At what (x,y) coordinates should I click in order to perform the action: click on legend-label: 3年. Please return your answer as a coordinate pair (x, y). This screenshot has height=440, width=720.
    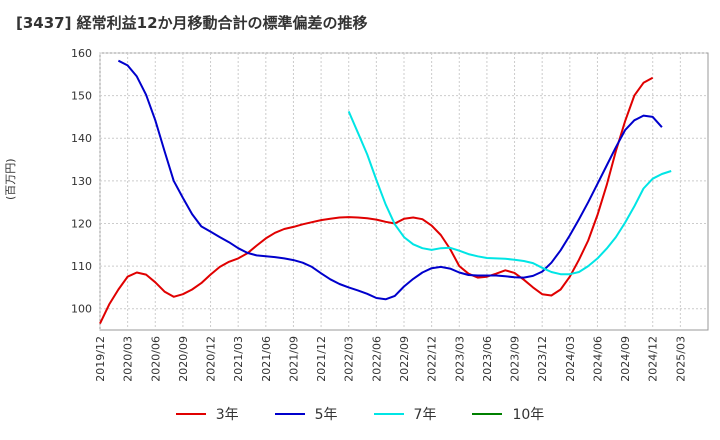
    Looking at the image, I should click on (227, 415).